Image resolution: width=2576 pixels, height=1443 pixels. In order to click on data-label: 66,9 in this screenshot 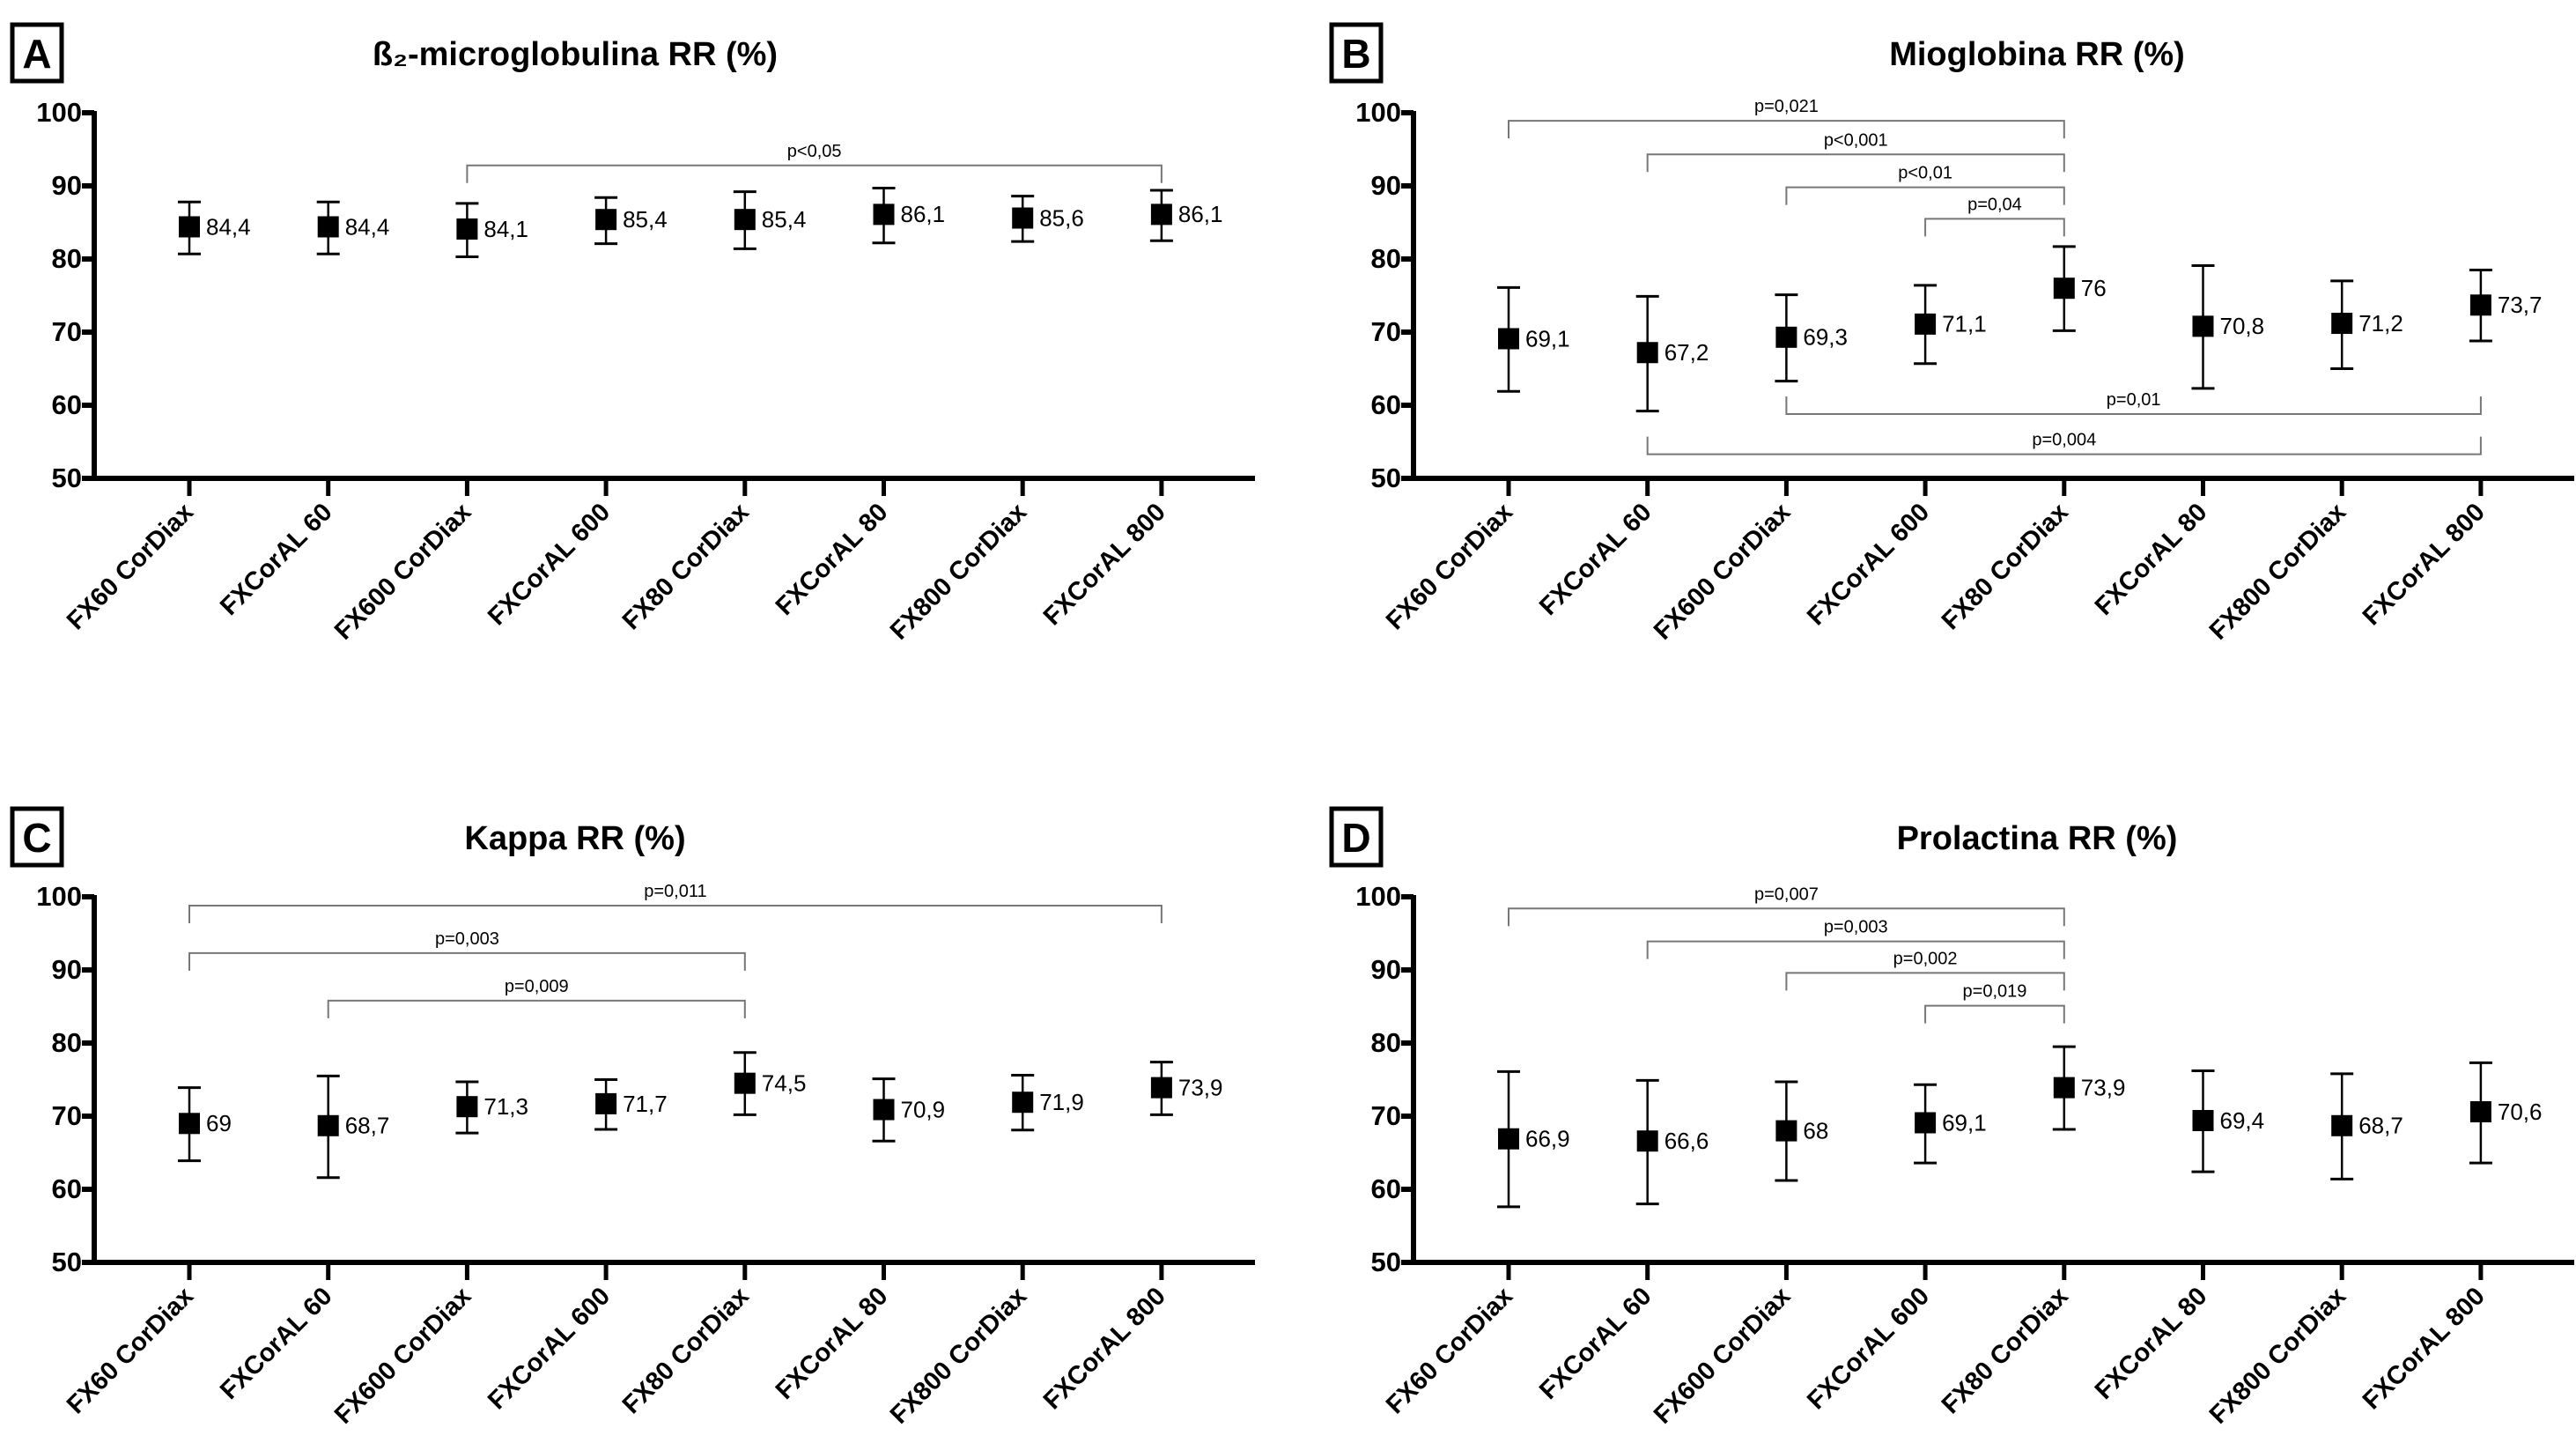, I will do `click(1547, 1139)`.